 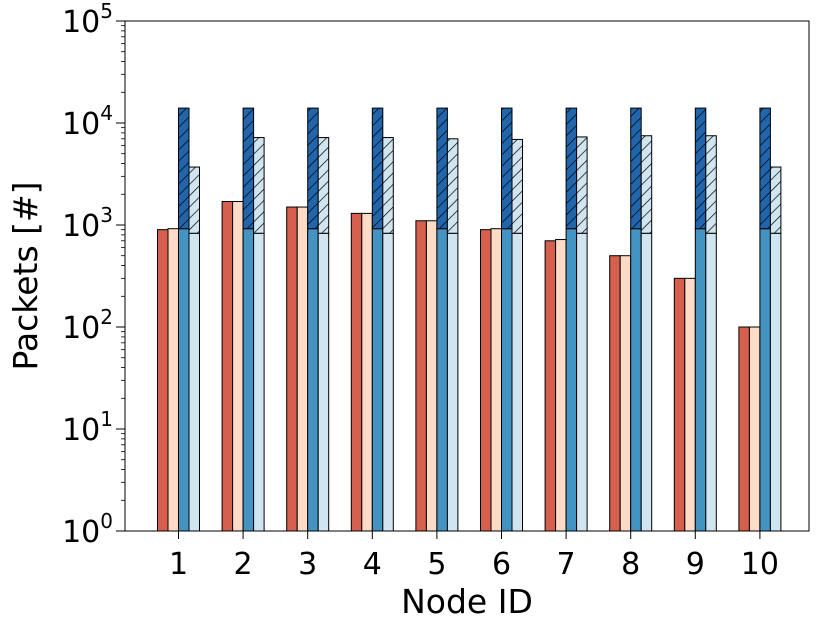 What do you see at coordinates (87, 529) in the screenshot?
I see `y-tick-label: 10⁰` at bounding box center [87, 529].